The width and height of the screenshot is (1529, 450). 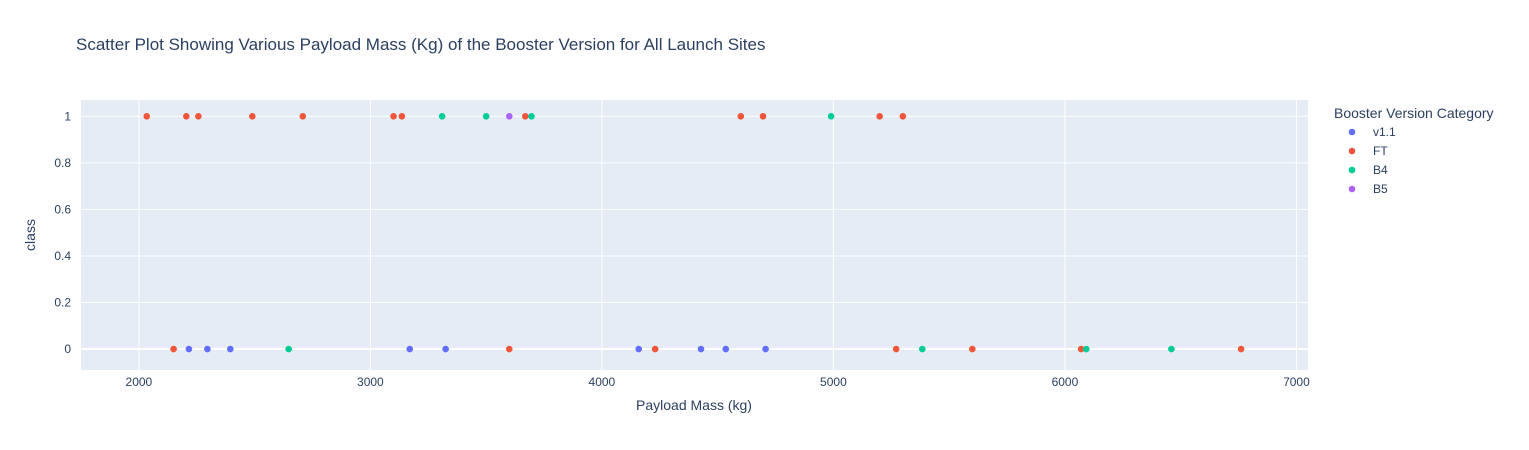 I want to click on legend: Booster Version Category v1.1 FT B4 B5, so click(x=1414, y=150).